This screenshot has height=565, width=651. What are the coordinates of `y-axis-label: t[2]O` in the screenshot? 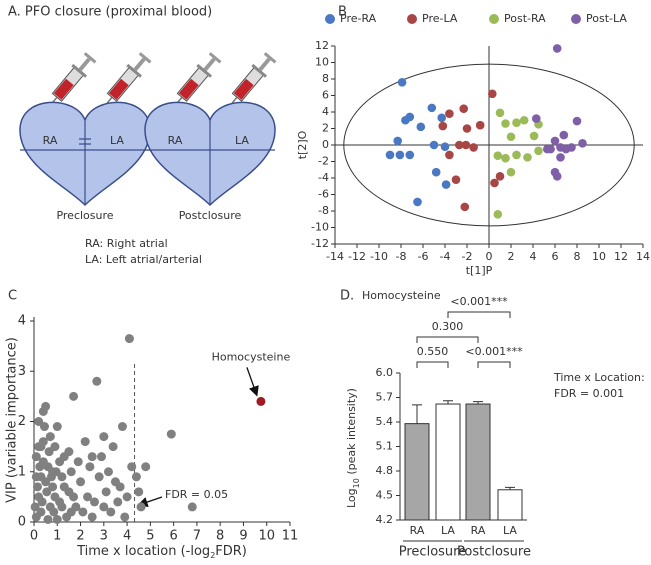 It's located at (302, 144).